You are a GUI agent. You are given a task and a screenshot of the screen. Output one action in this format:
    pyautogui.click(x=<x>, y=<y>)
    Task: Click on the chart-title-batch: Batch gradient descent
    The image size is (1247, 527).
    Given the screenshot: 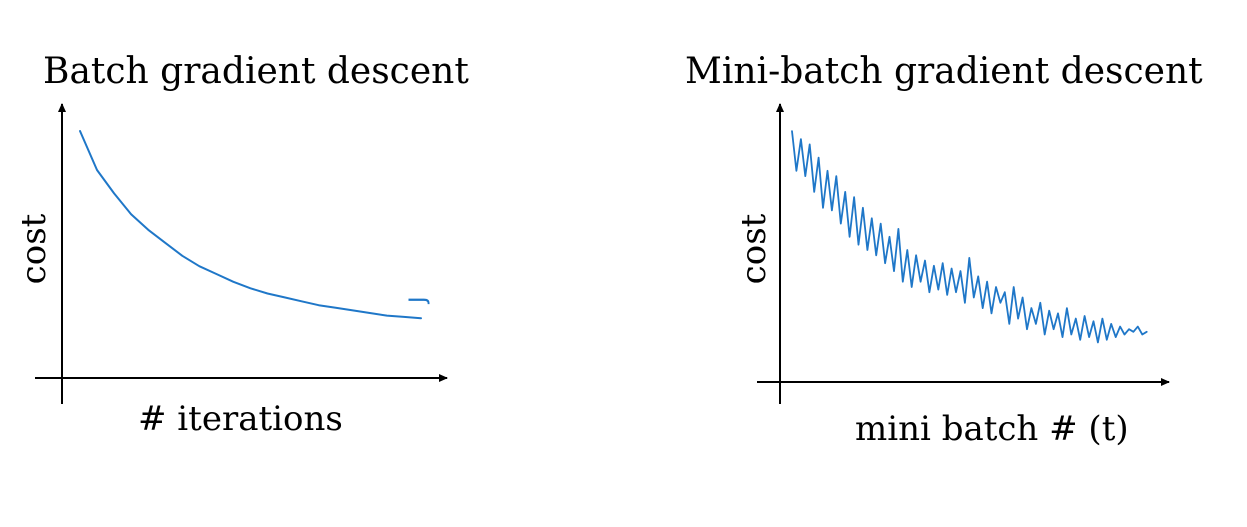 What is the action you would take?
    pyautogui.click(x=256, y=71)
    